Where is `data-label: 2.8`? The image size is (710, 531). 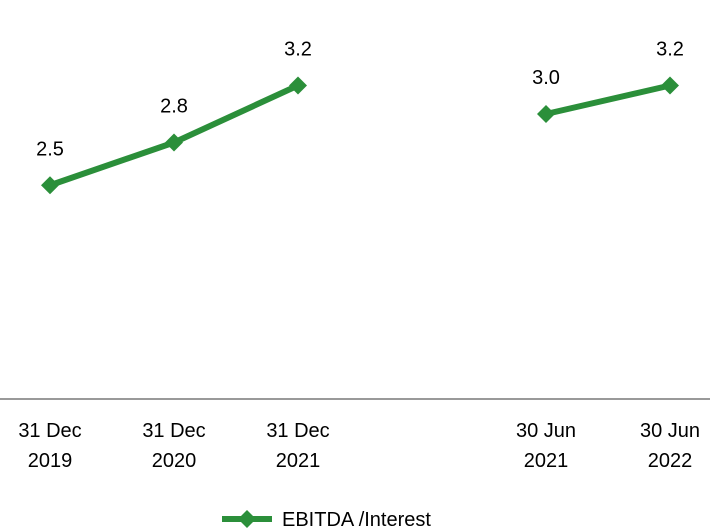
data-label: 2.8 is located at coordinates (174, 107).